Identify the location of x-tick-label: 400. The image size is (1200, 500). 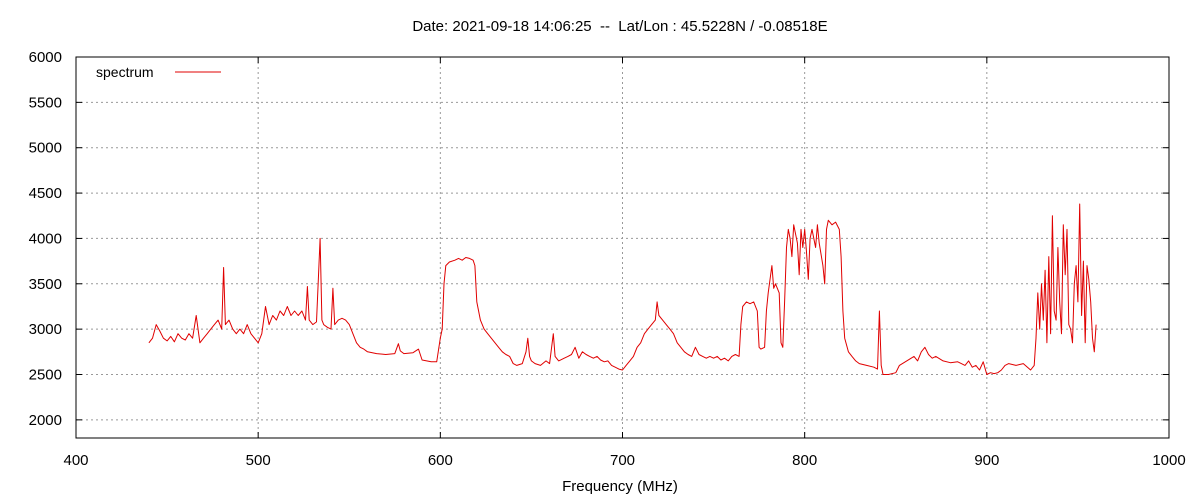
(75, 460).